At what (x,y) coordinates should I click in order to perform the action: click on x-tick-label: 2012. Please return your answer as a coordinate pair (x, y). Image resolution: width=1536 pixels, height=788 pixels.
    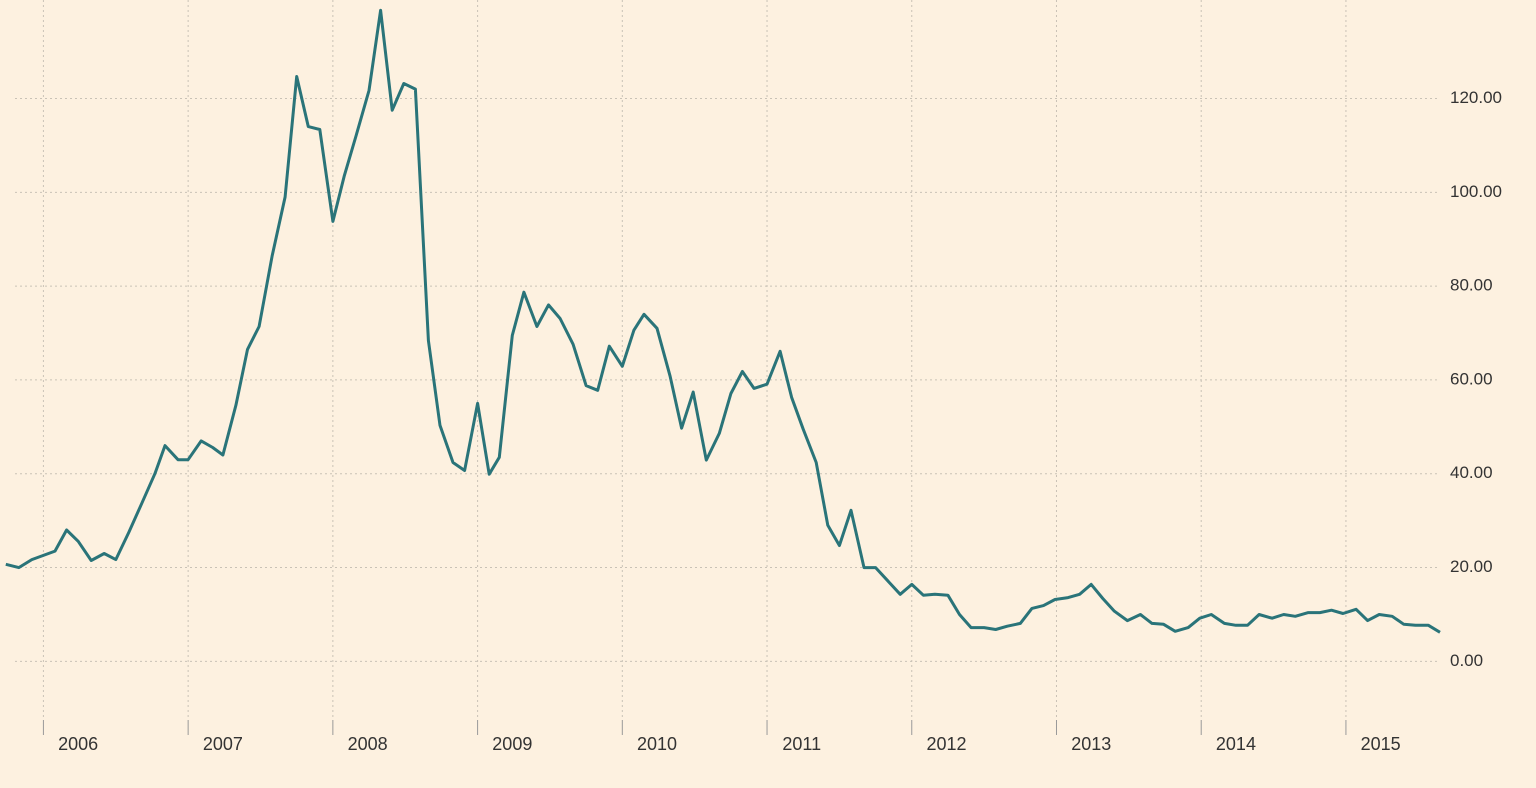
    Looking at the image, I should click on (946, 744).